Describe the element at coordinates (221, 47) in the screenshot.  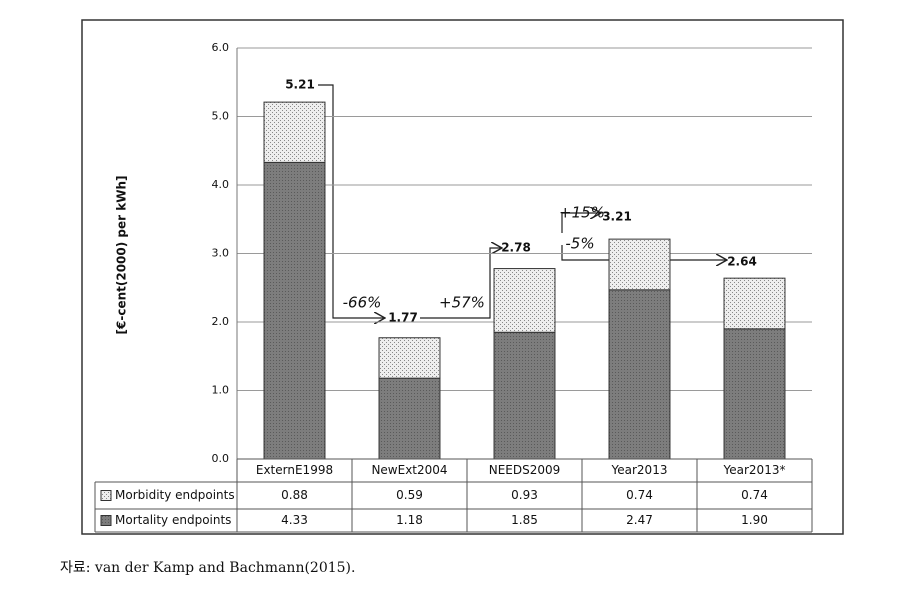
I see `y-tick-label: 6.0` at that location.